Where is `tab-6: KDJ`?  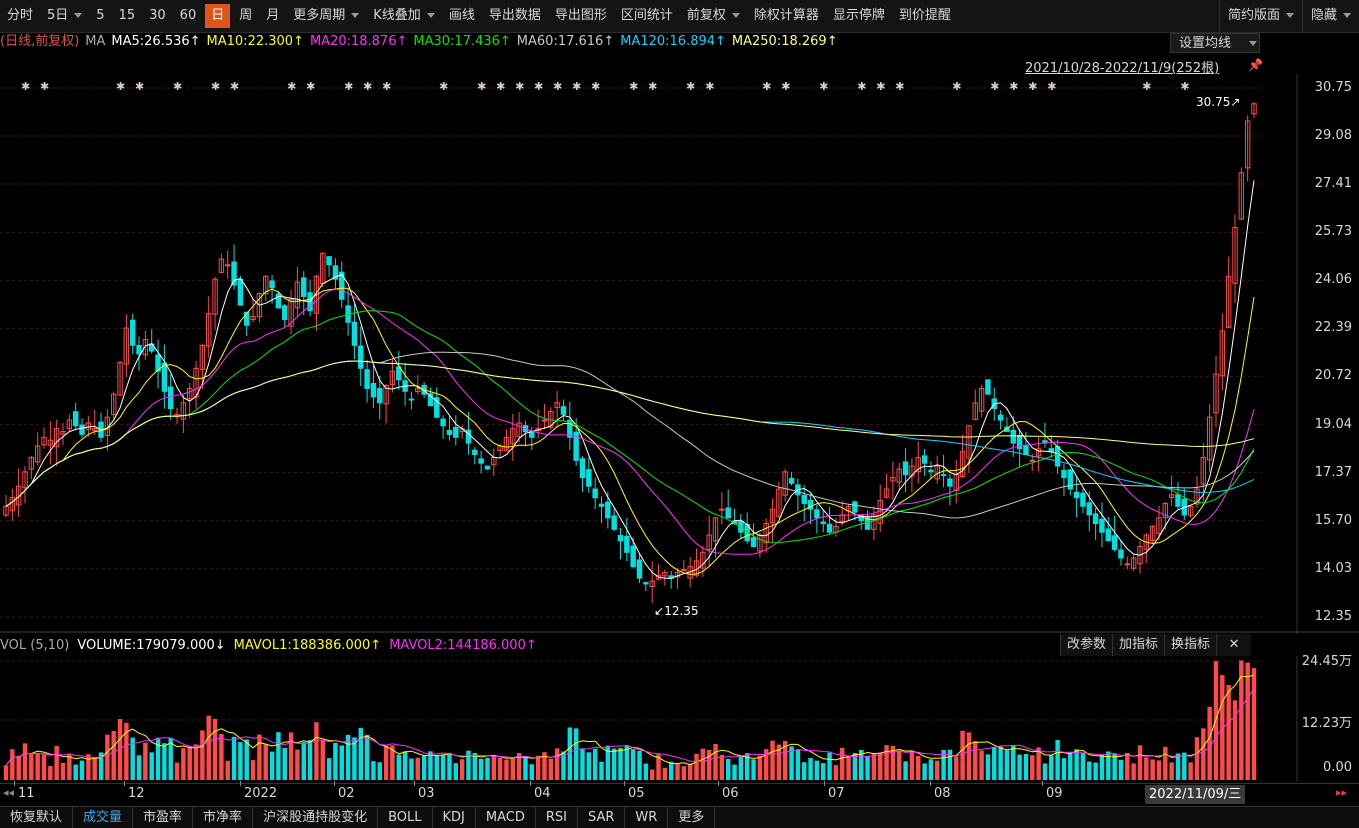 tab-6: KDJ is located at coordinates (454, 817).